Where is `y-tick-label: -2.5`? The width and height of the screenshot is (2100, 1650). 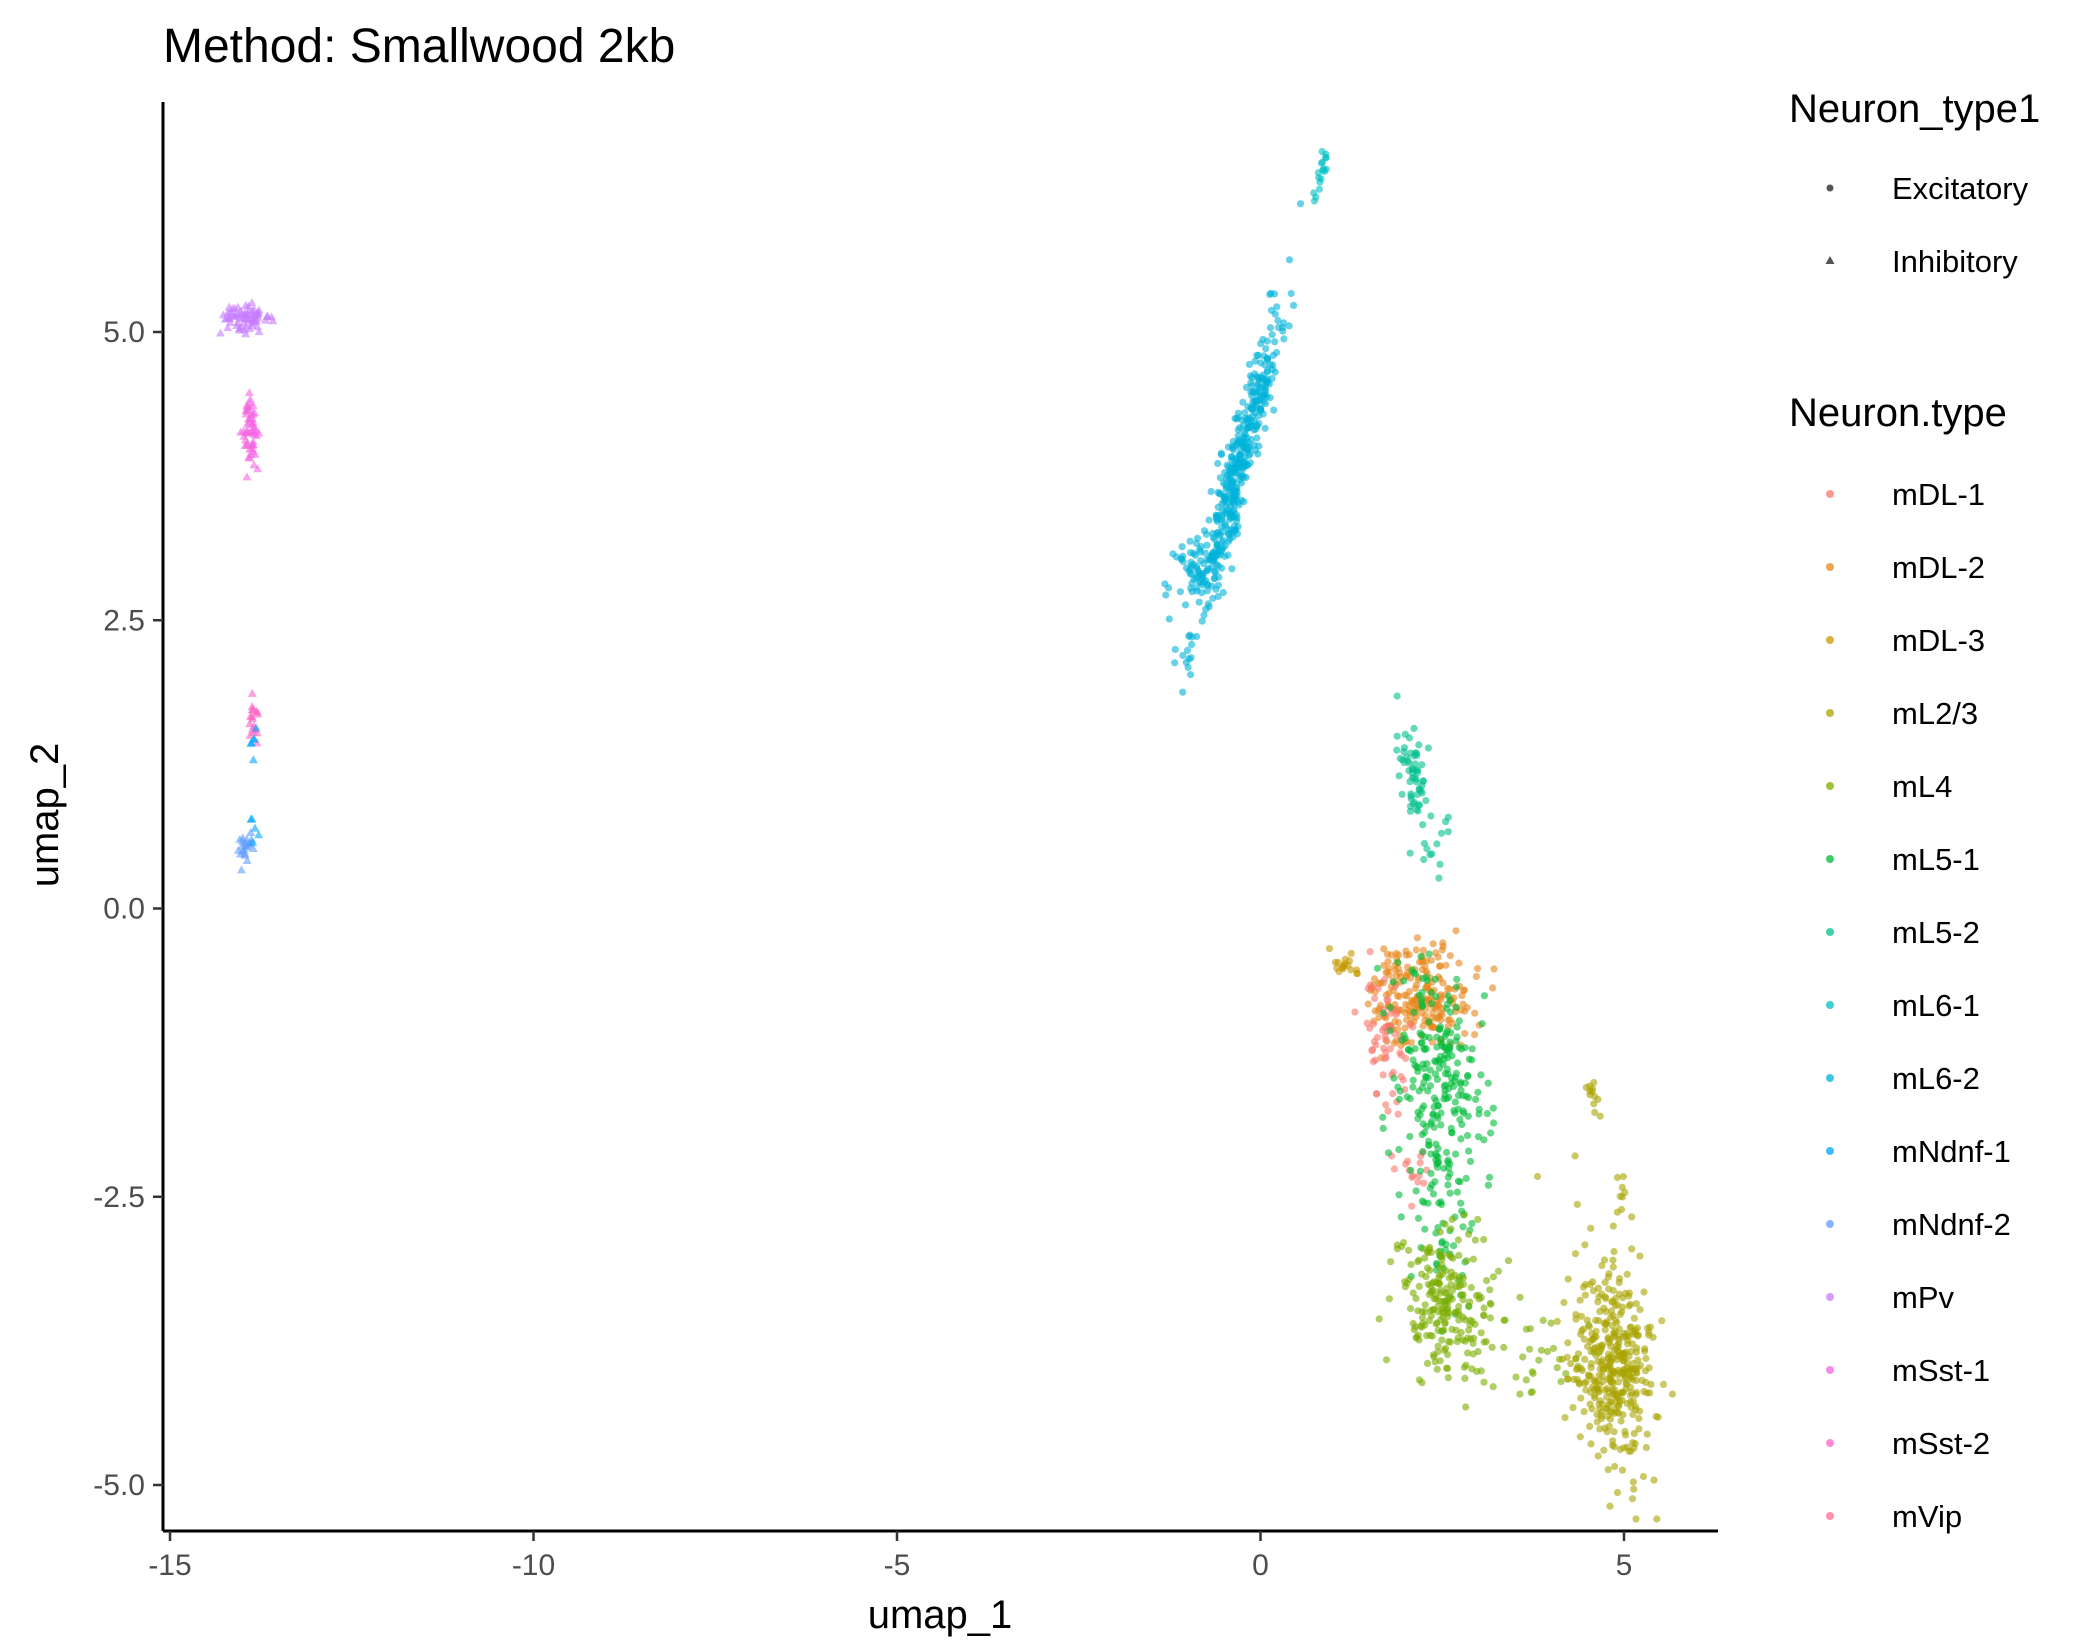 y-tick-label: -2.5 is located at coordinates (119, 1197).